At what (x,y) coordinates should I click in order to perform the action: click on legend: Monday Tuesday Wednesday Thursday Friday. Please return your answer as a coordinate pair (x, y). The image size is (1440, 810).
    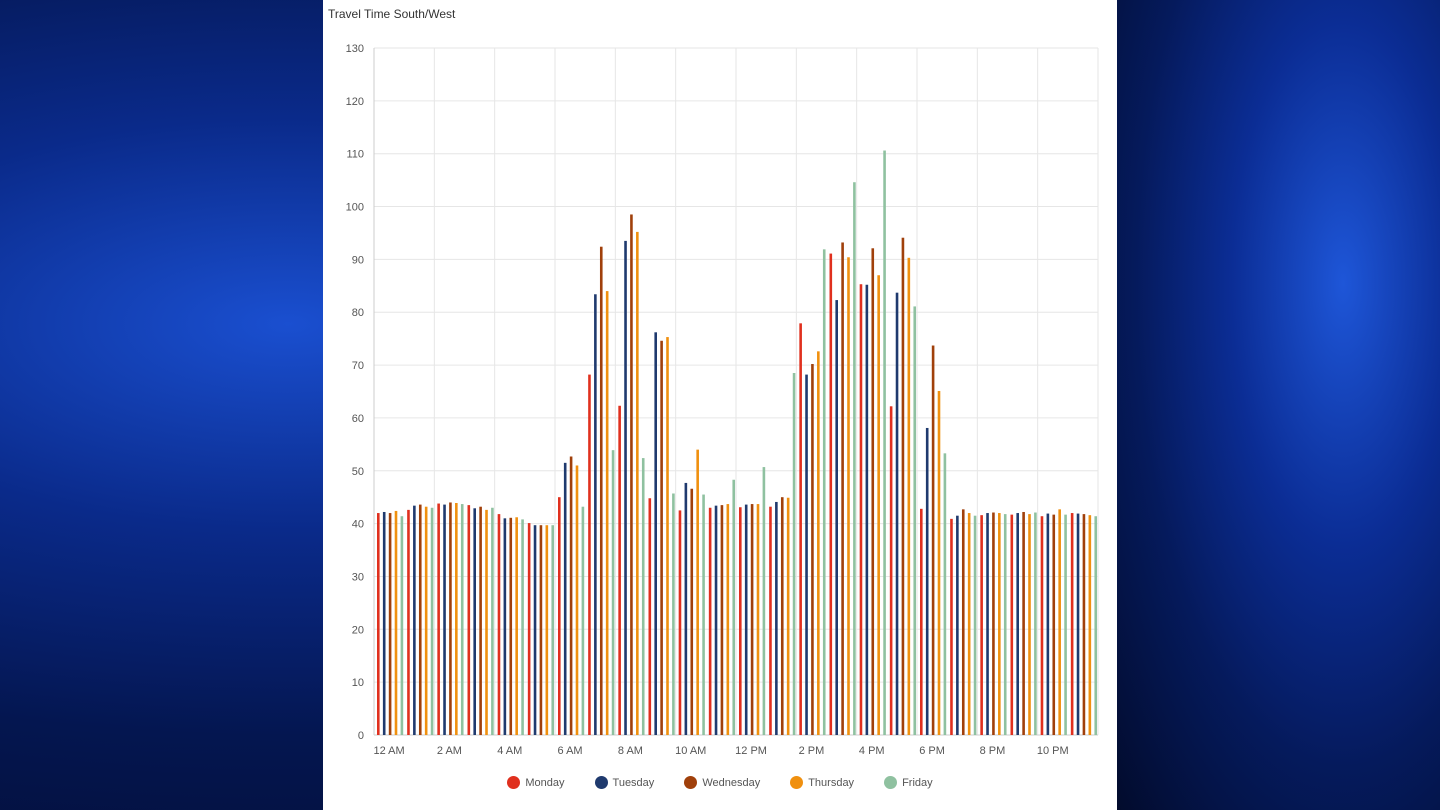
    Looking at the image, I should click on (720, 782).